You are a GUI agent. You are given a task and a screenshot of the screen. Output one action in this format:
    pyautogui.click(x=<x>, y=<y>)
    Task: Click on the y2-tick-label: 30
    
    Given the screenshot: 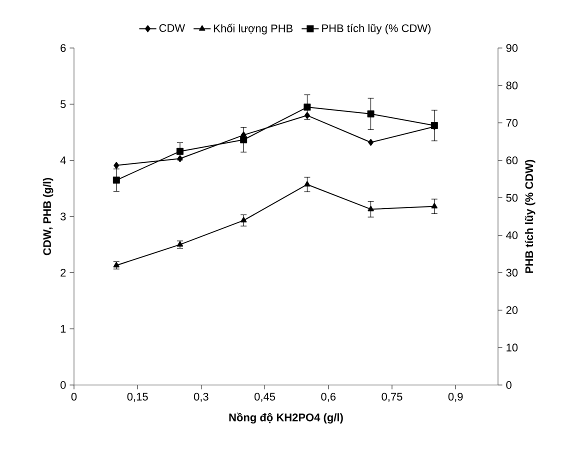 What is the action you would take?
    pyautogui.click(x=512, y=272)
    